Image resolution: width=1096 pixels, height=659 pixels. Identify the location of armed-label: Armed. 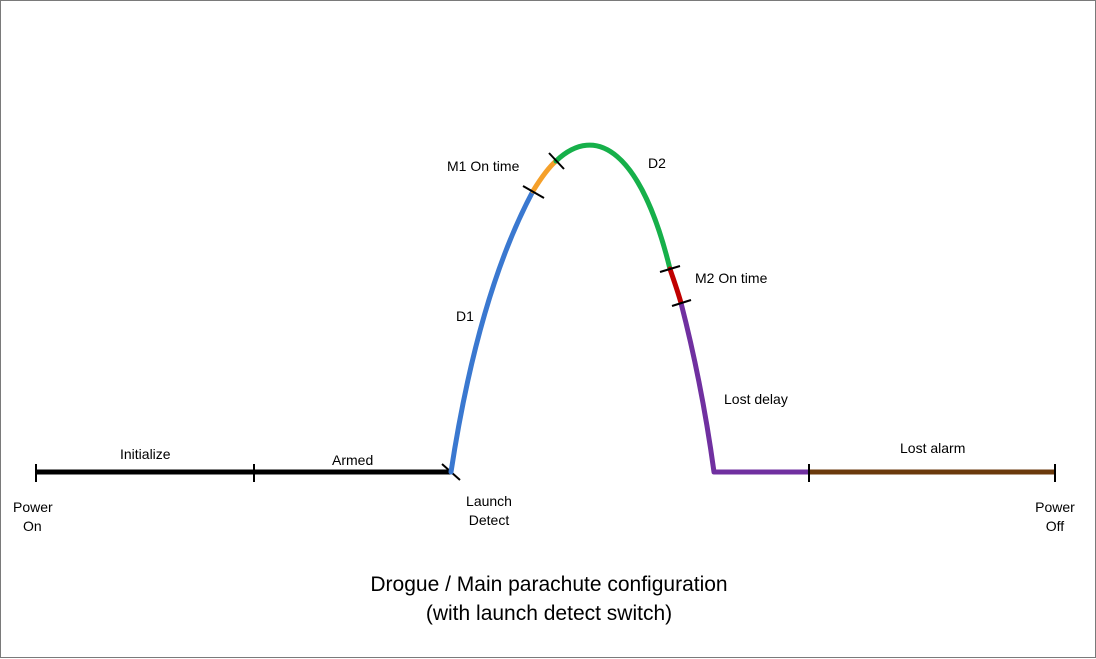
(353, 460).